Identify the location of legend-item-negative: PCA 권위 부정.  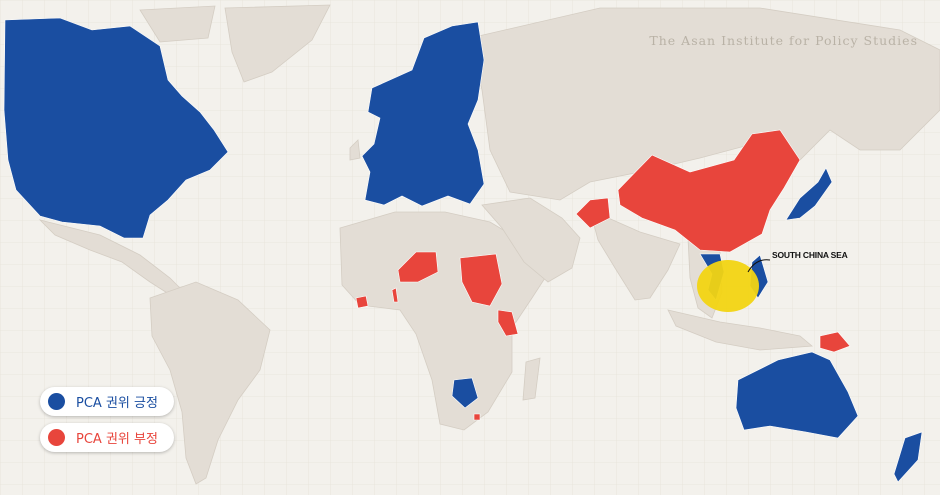
(107, 437).